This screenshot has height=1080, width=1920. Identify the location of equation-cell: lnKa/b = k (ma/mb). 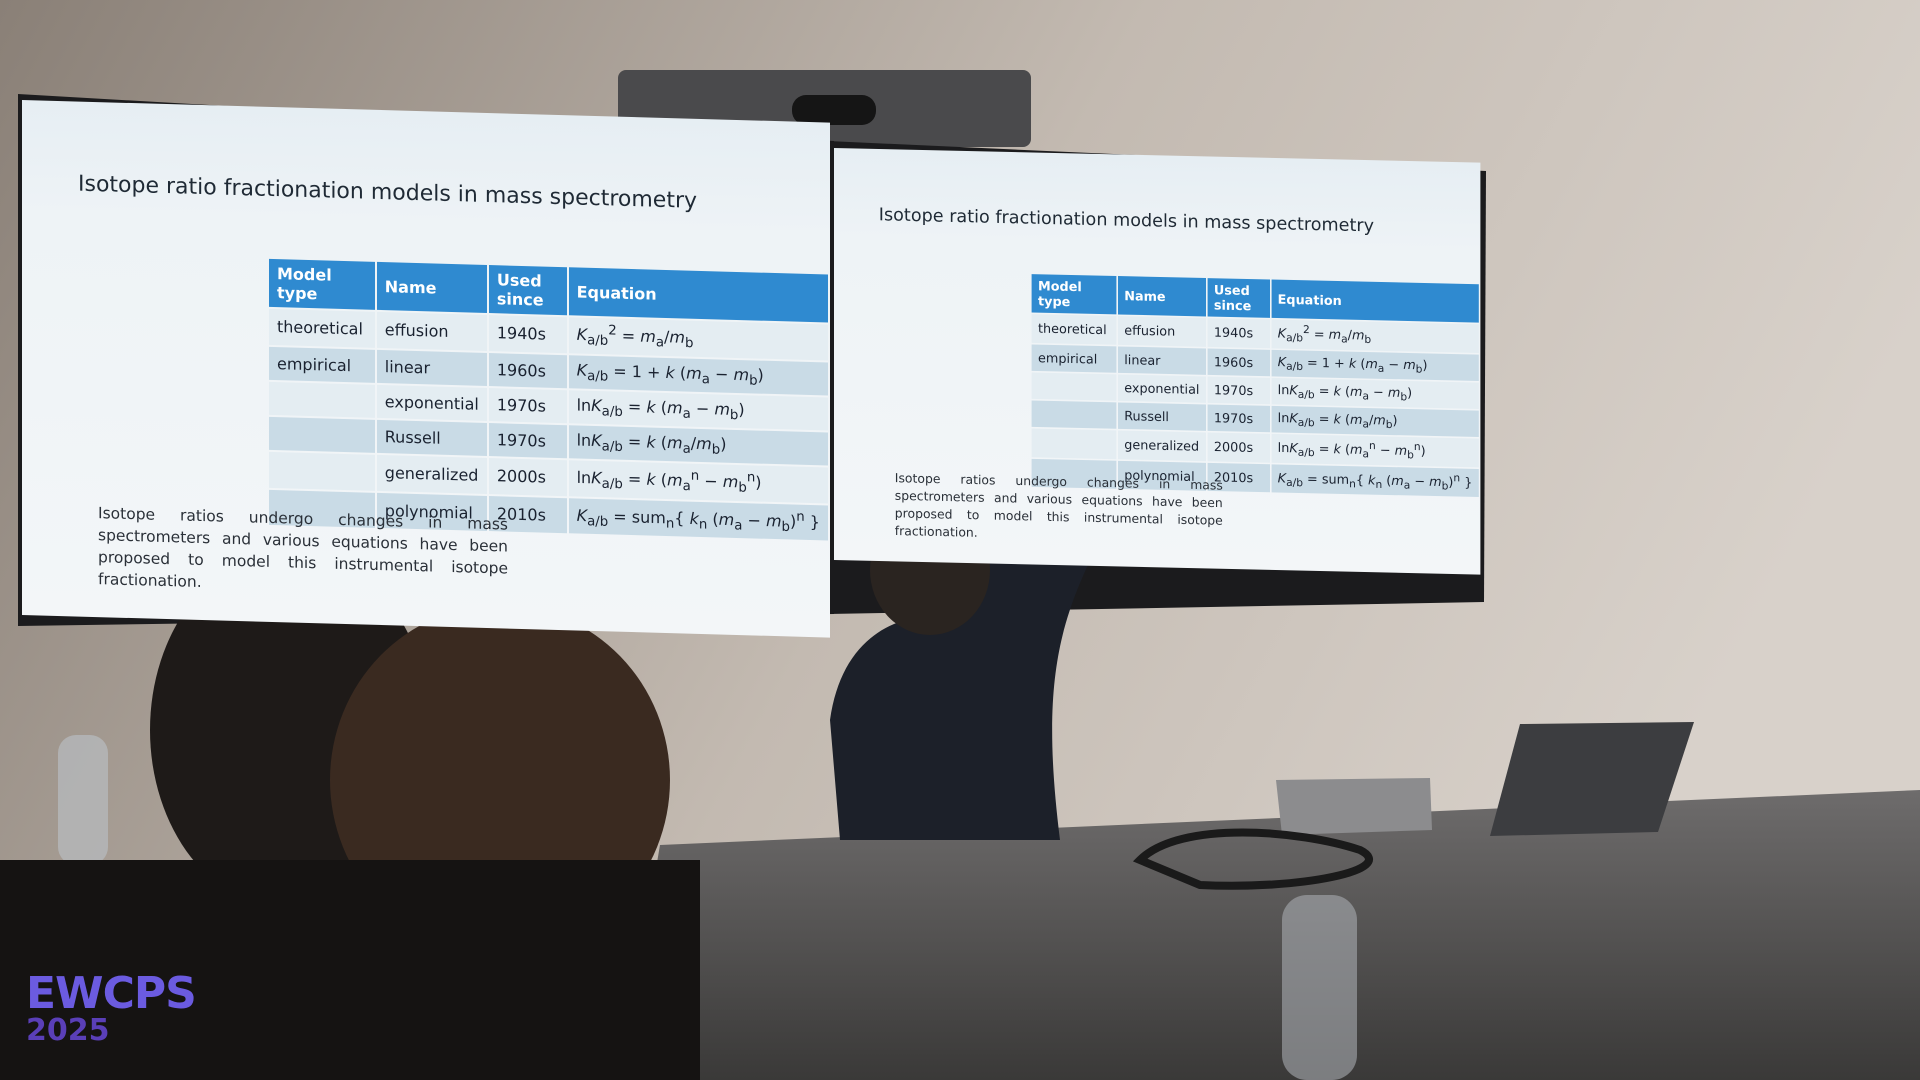
(1375, 421).